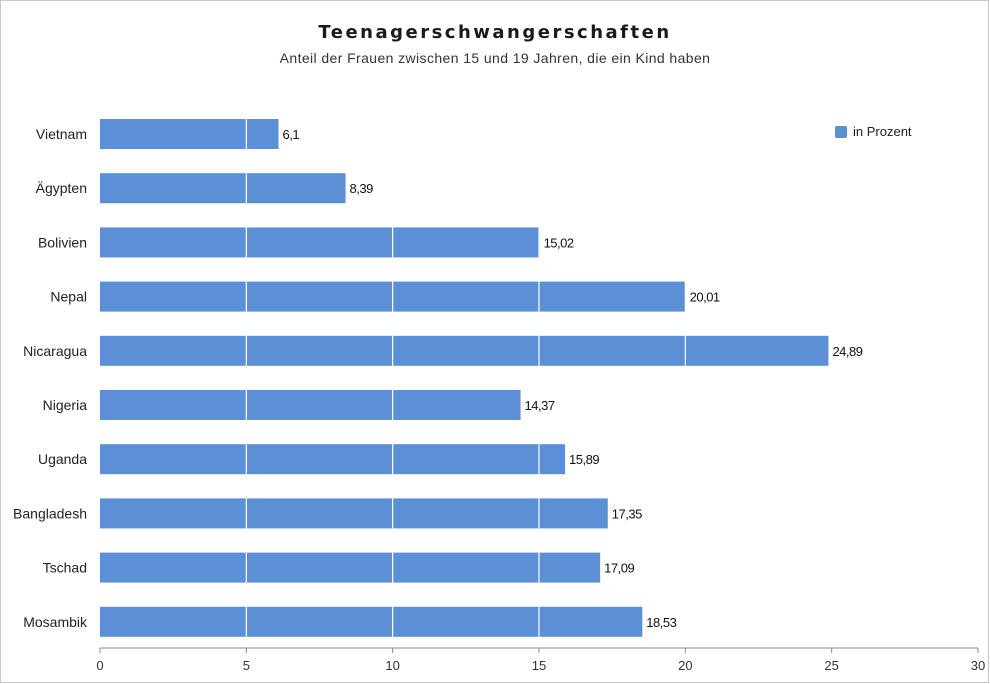 The height and width of the screenshot is (684, 990). What do you see at coordinates (841, 132) in the screenshot?
I see `legend-swatch` at bounding box center [841, 132].